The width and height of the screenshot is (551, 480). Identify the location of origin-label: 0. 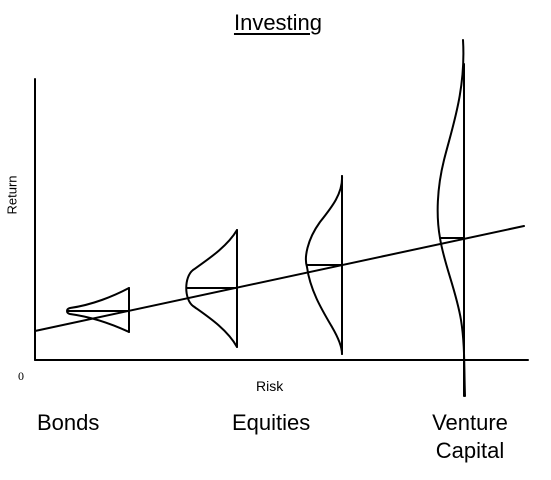
(21, 376).